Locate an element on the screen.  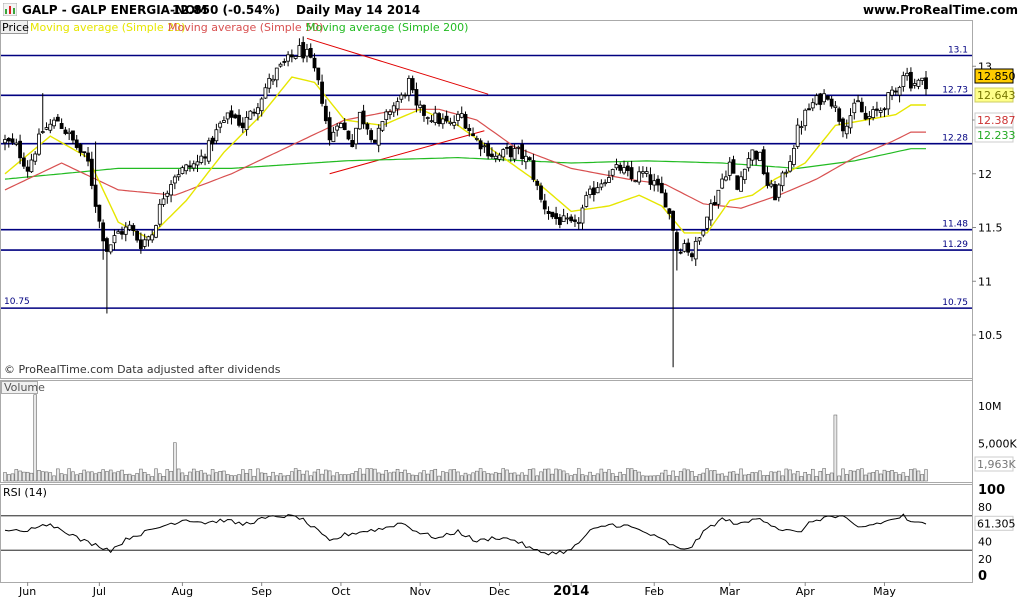
trendline is located at coordinates (397, 66).